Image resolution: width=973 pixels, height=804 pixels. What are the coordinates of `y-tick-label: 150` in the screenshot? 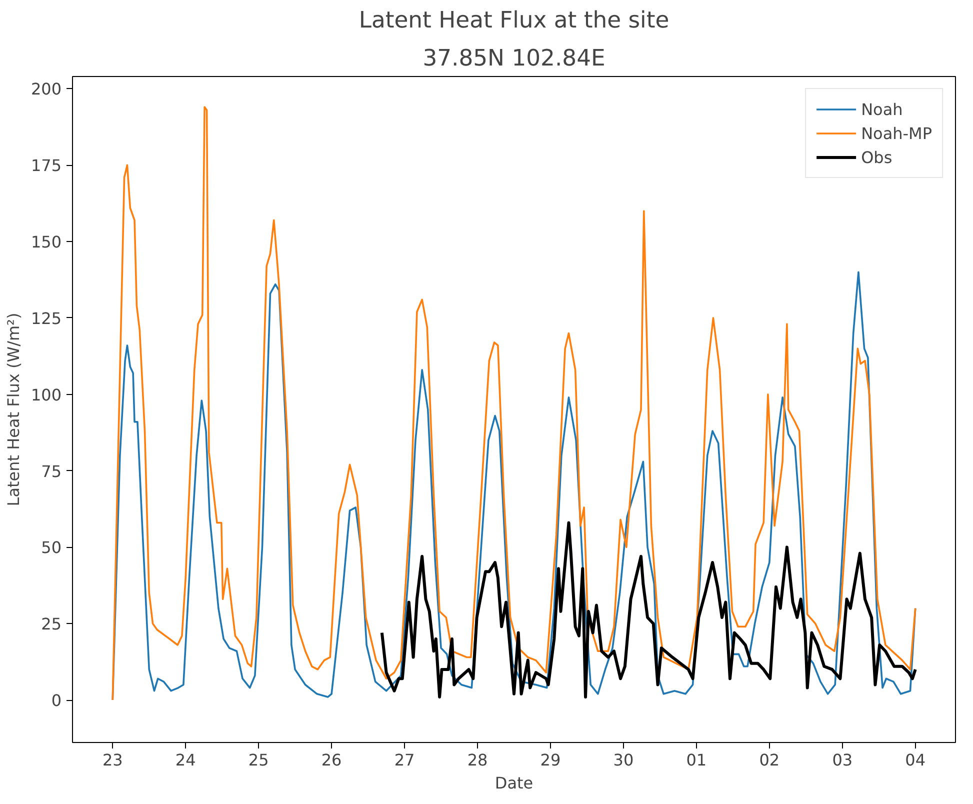 It's located at (46, 242).